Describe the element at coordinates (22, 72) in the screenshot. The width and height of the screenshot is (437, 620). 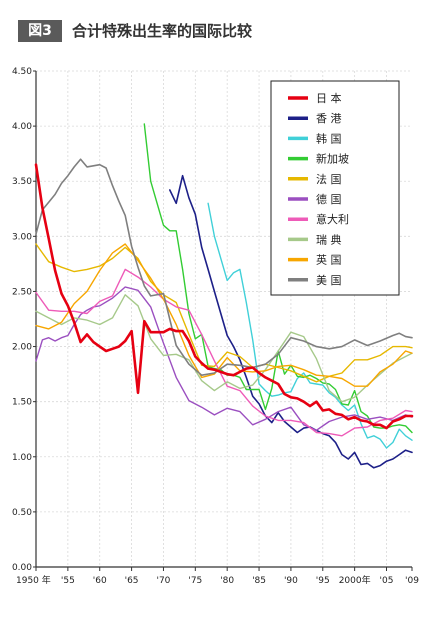
I see `y-tick-label: 4.50` at that location.